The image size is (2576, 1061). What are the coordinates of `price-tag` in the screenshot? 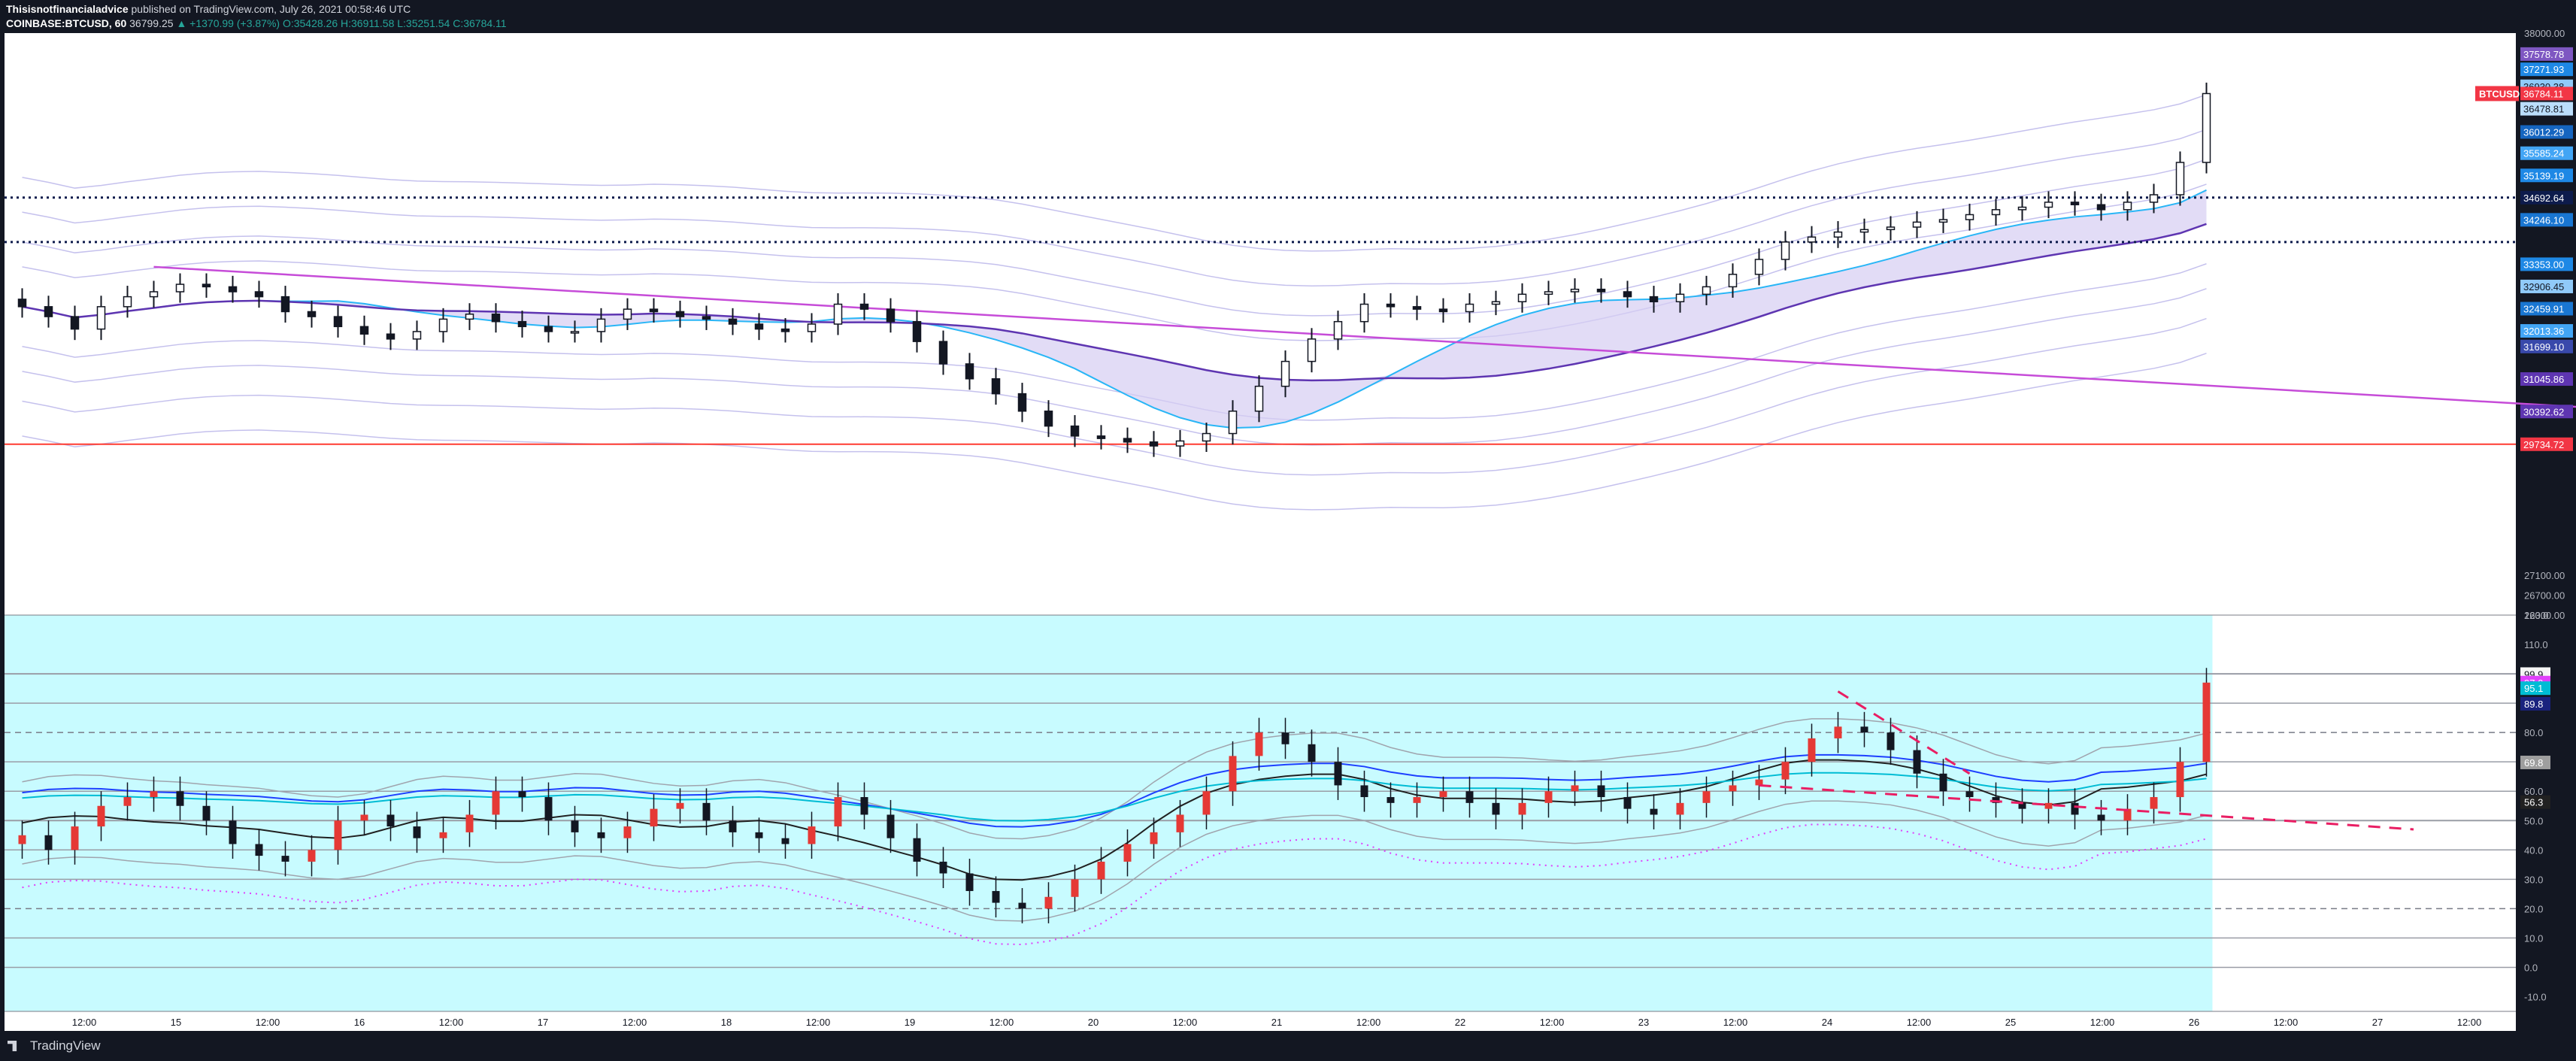 It's located at (2546, 286).